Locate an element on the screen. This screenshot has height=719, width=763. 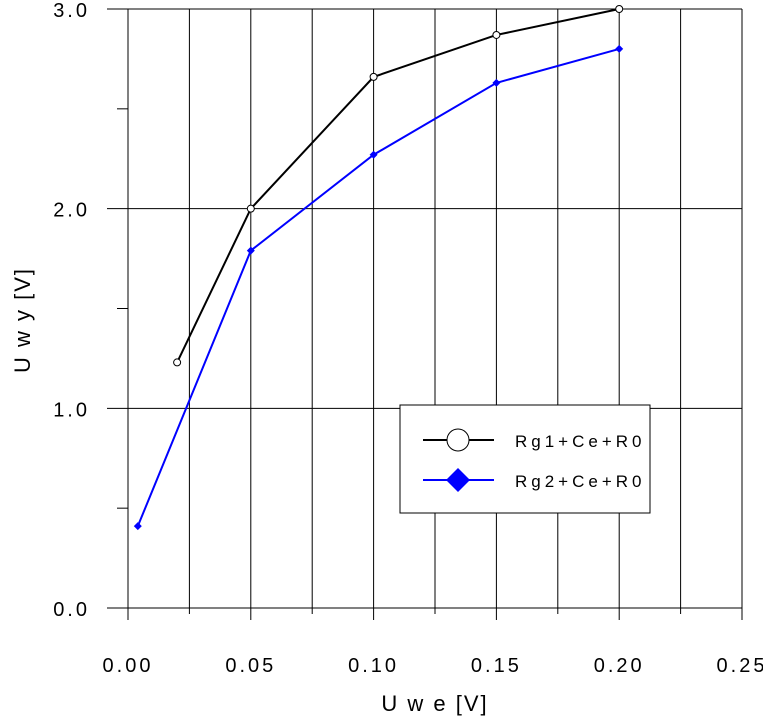
x-tick-label: 0.25 is located at coordinates (740, 666).